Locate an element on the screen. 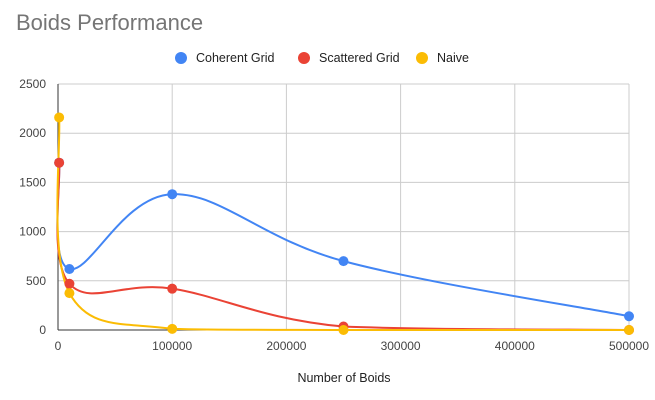  y-tick-label: 0 is located at coordinates (42, 330).